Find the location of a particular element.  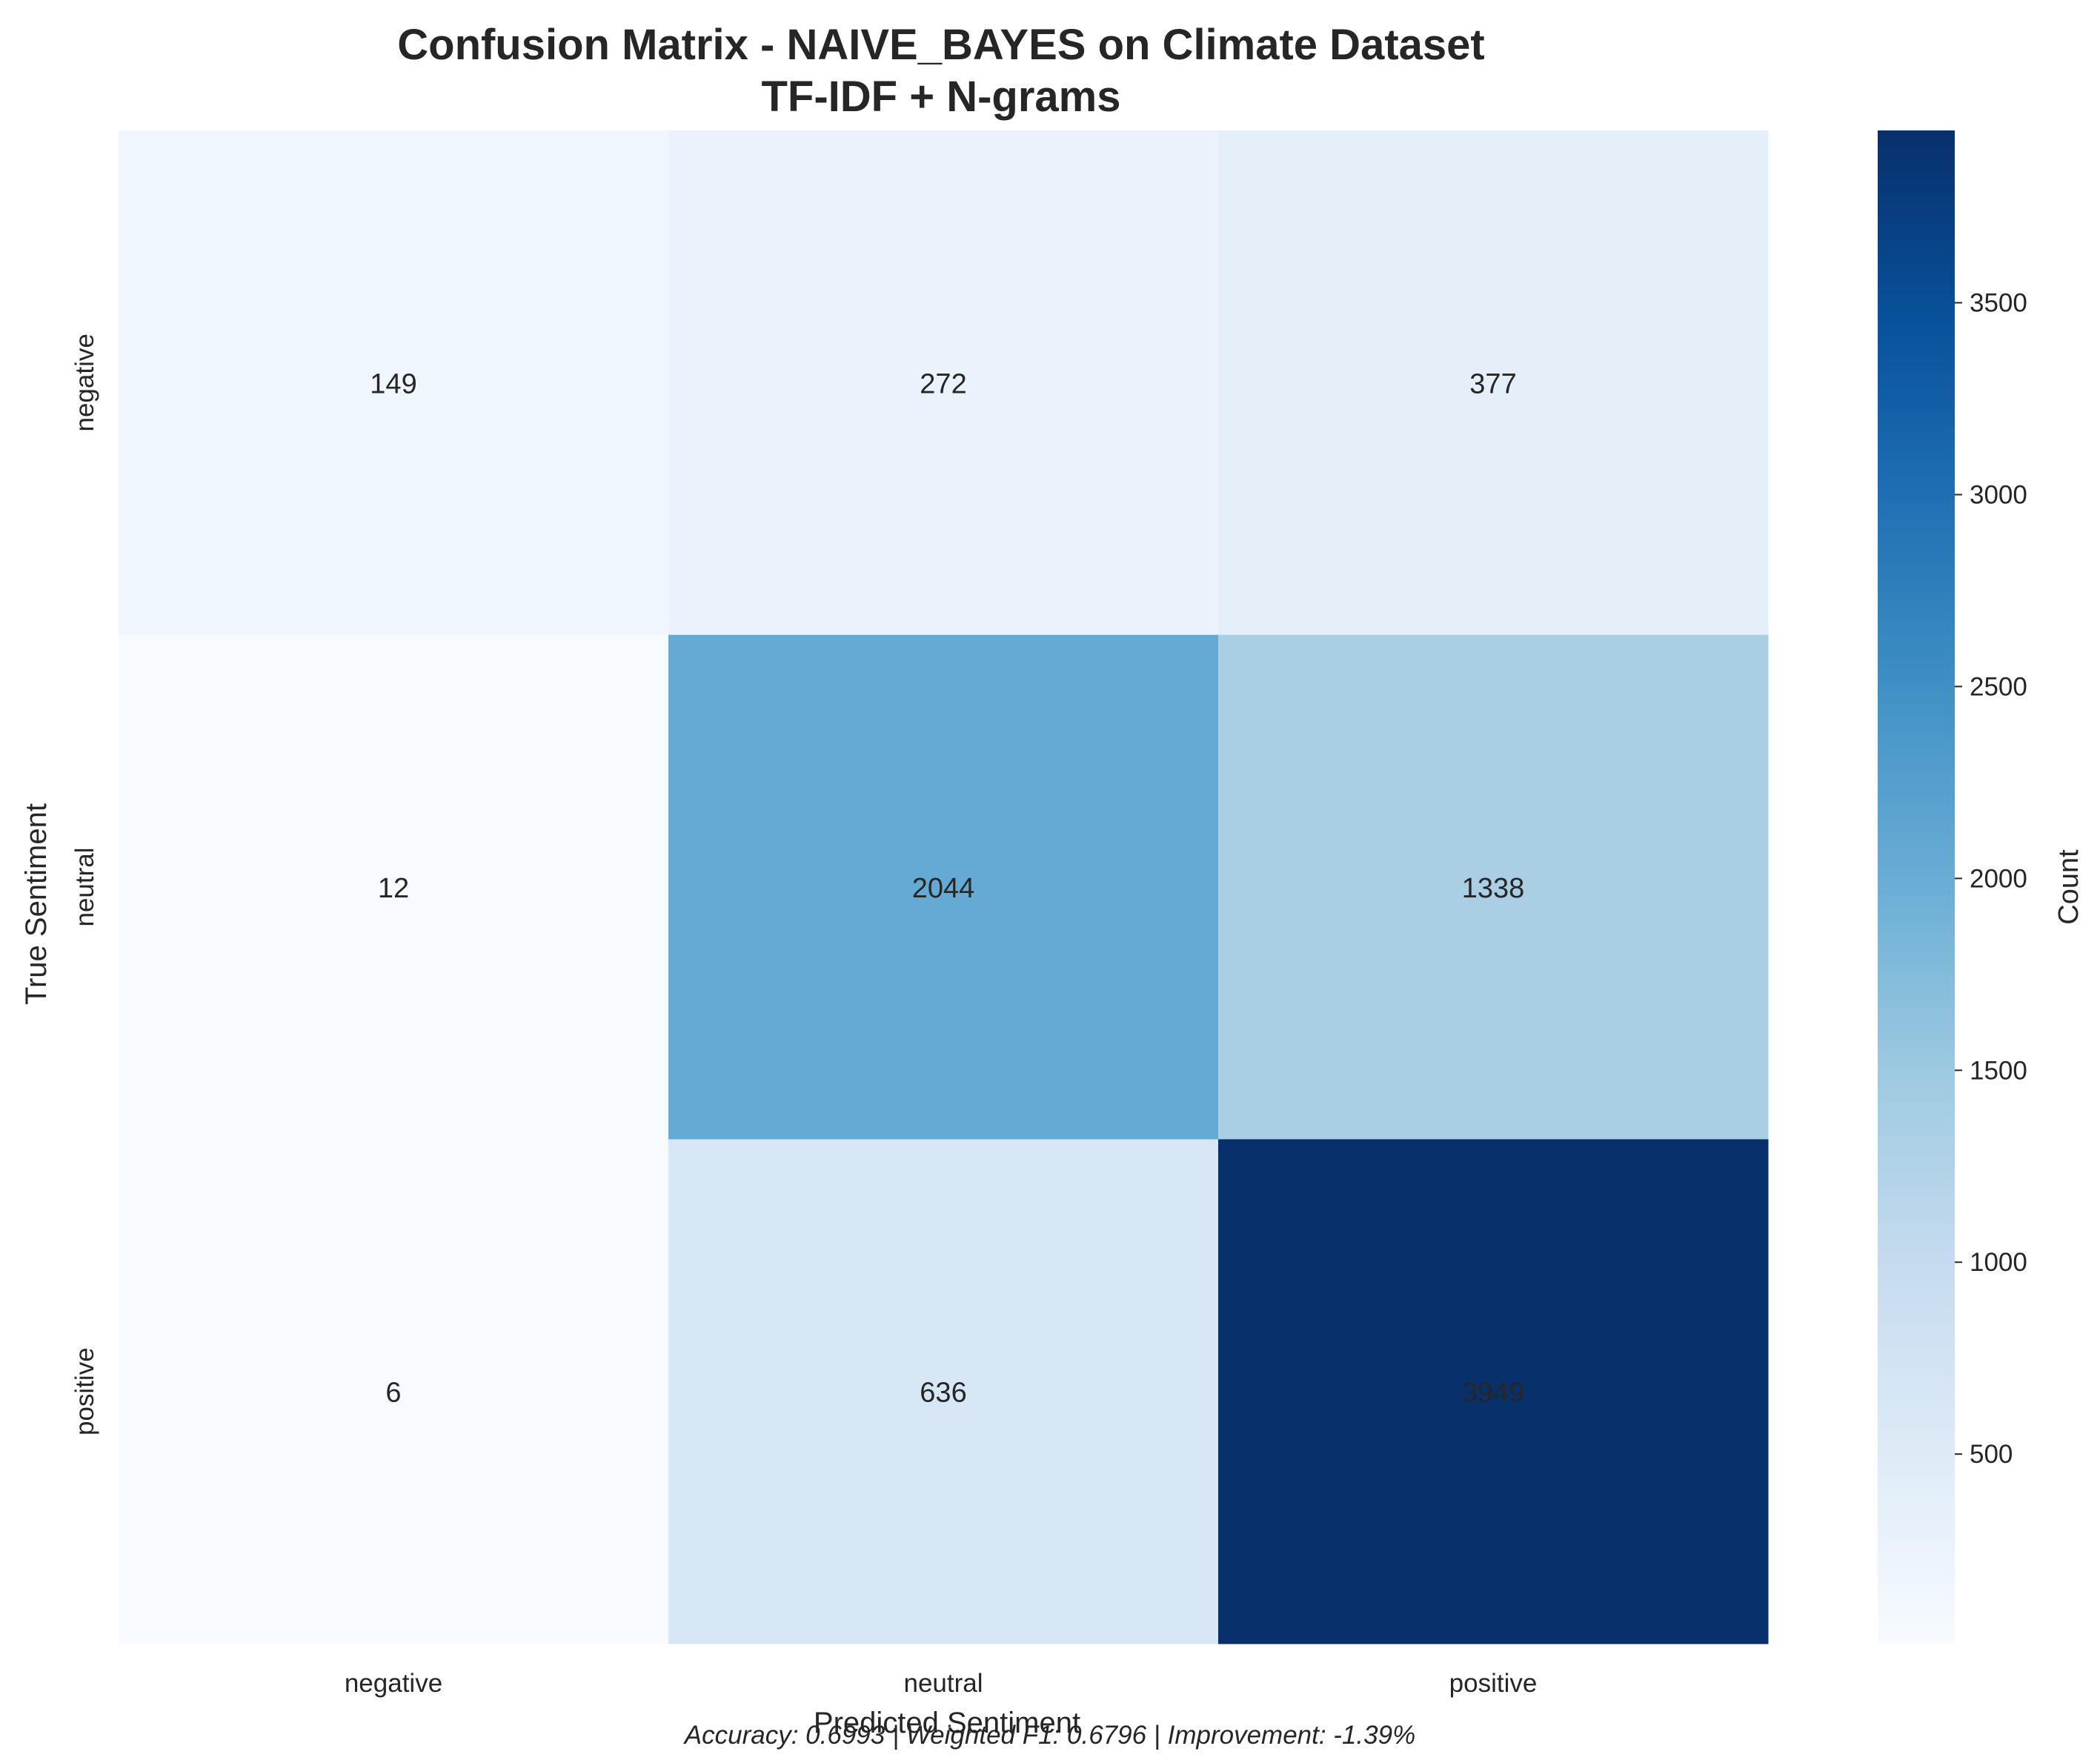

colorbar-tick-label: 500 is located at coordinates (1992, 1454).